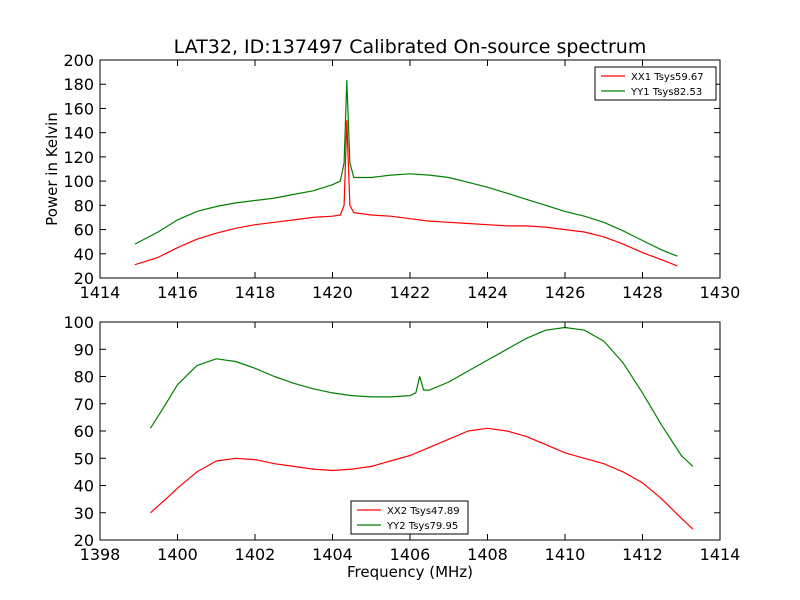 This screenshot has width=800, height=600. What do you see at coordinates (78, 133) in the screenshot?
I see `panel1-y-tick-label: 140` at bounding box center [78, 133].